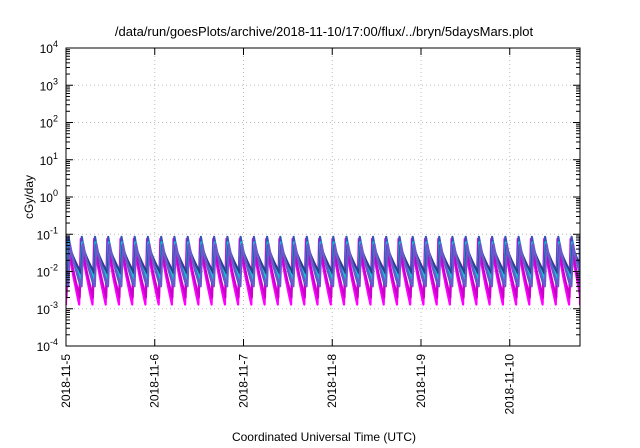 The image size is (640, 448). Describe the element at coordinates (243, 381) in the screenshot. I see `x-tick-label: 2018-11-7` at that location.